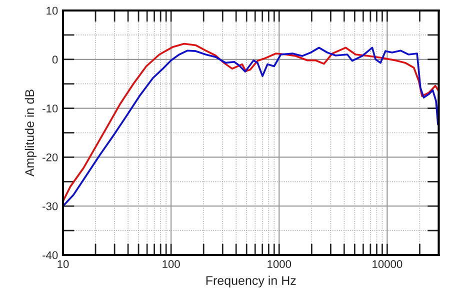 Image resolution: width=450 pixels, height=300 pixels. I want to click on x-axis-title: Frequency in Hz, so click(251, 282).